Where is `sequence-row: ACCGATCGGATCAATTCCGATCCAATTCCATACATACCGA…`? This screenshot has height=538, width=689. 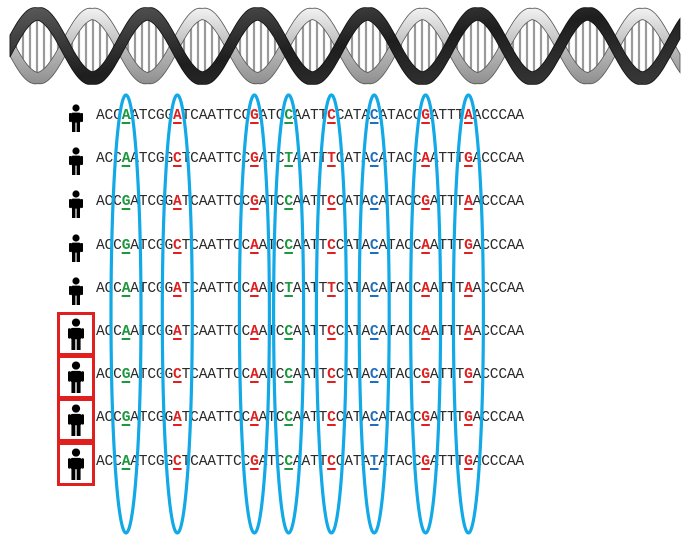 sequence-row: ACCGATCGGATCAATTCCGATCCAATTCCATACATACCGA… is located at coordinates (344, 204).